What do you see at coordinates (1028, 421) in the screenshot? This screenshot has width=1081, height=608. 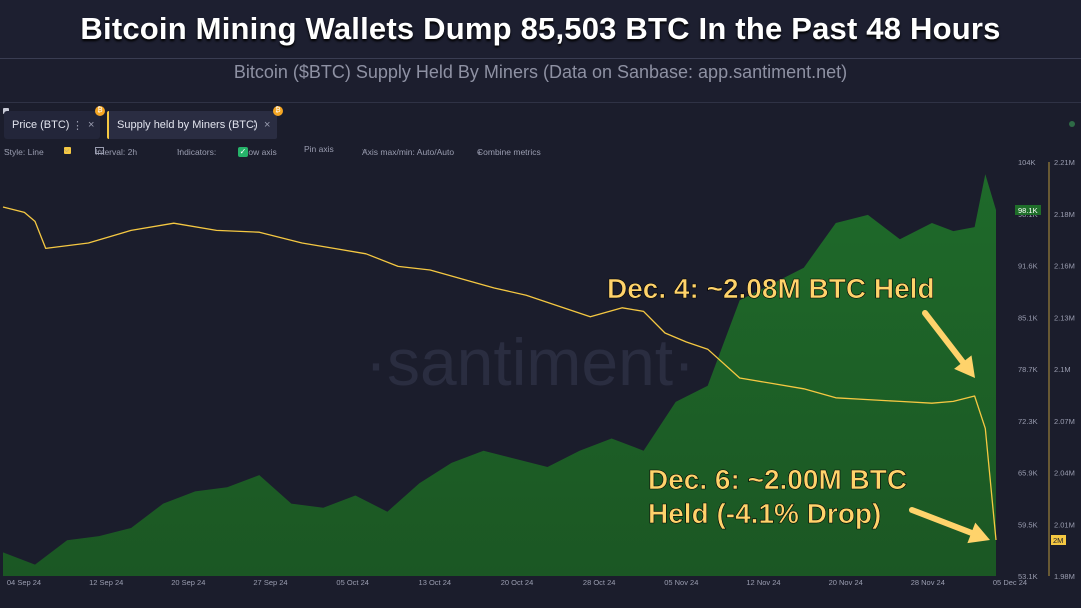 I see `y-left-tick-label: 72.3K` at bounding box center [1028, 421].